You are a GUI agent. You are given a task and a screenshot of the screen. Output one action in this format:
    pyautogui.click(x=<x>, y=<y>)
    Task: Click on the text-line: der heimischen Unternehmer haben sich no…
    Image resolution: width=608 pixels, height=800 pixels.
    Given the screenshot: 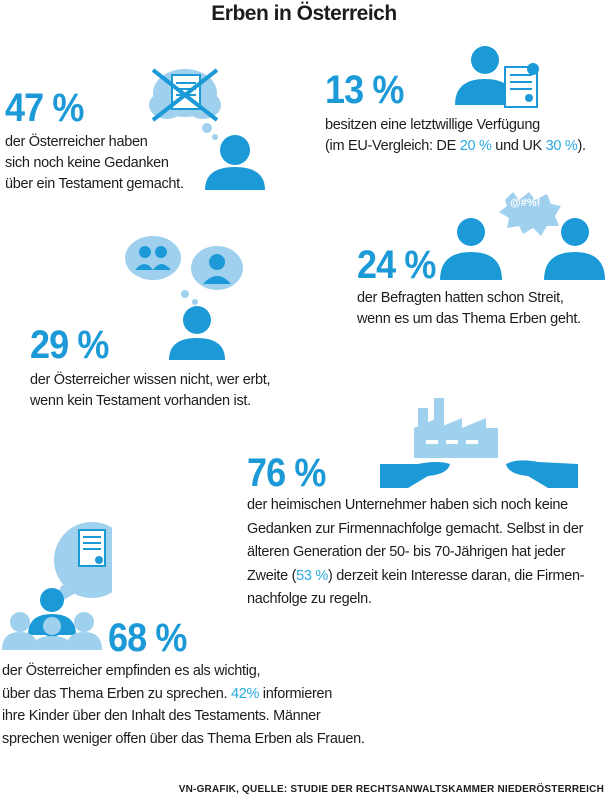 What is the action you would take?
    pyautogui.click(x=407, y=505)
    